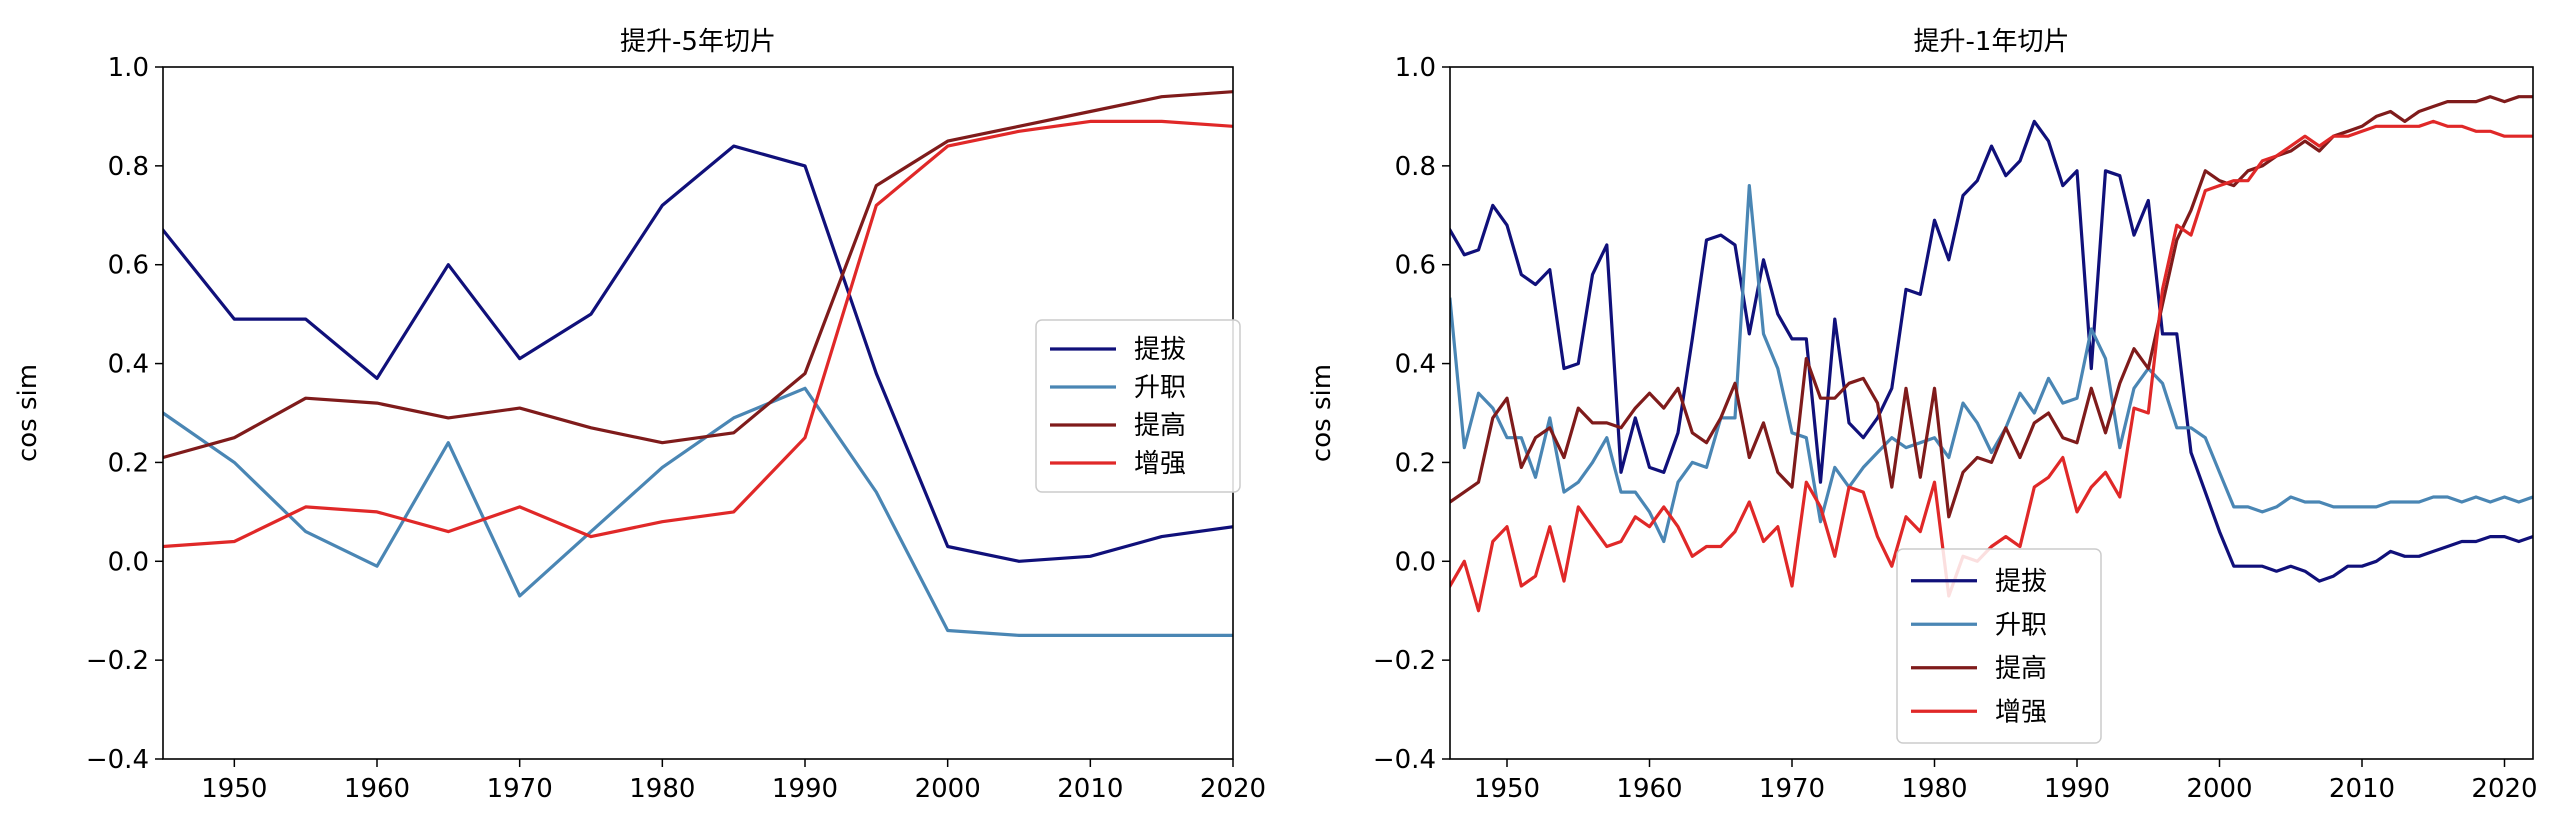 The height and width of the screenshot is (836, 2565). I want to click on chart-title: 提升-1年切片, so click(1992, 42).